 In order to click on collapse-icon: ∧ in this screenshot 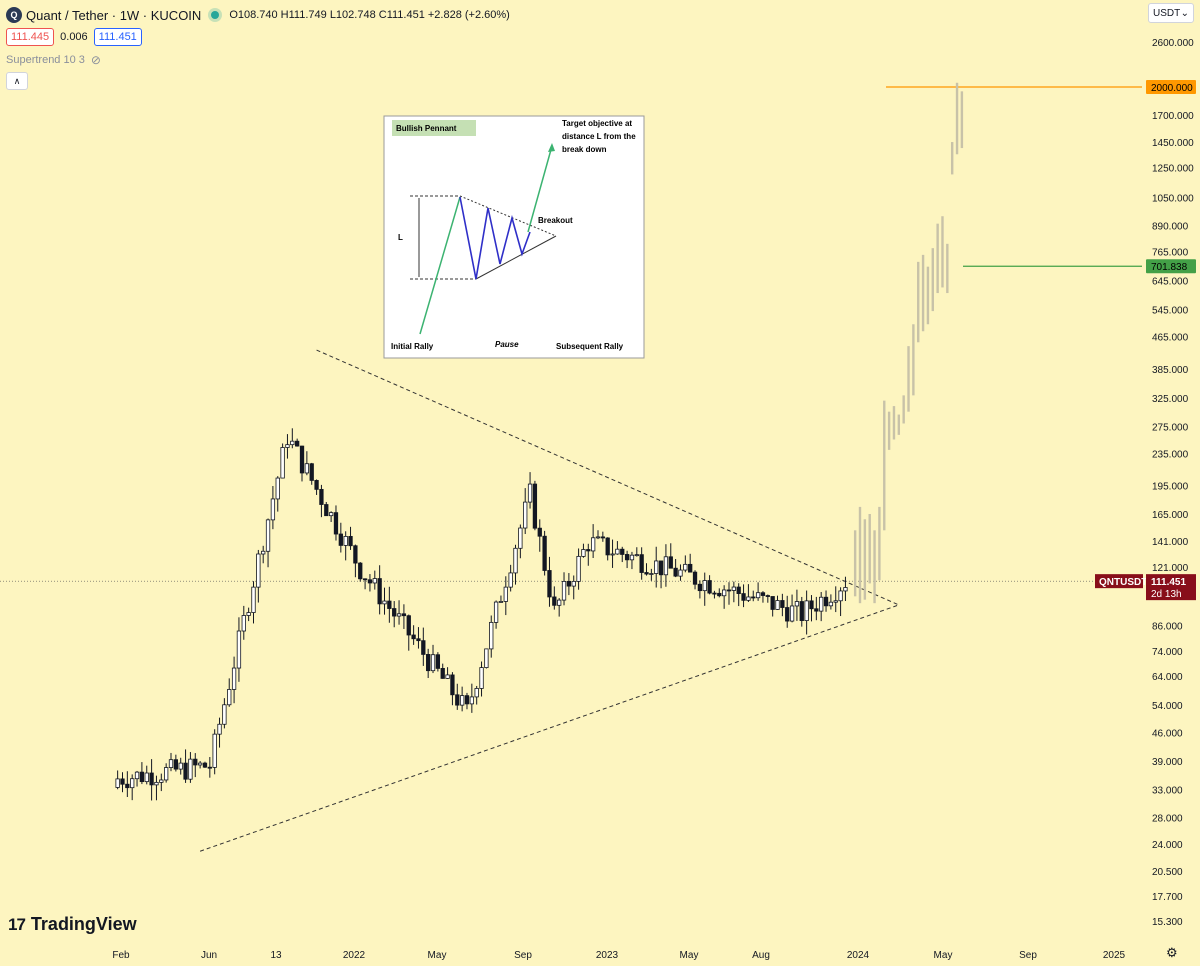, I will do `click(17, 81)`.